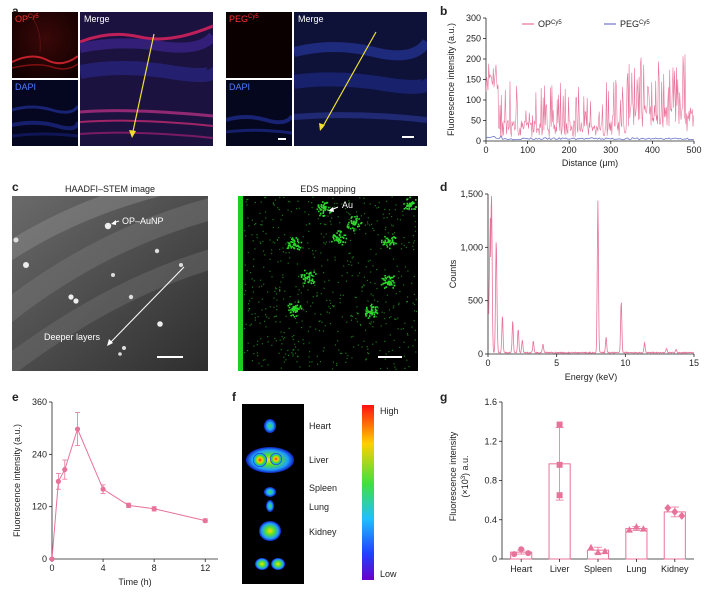 The width and height of the screenshot is (713, 596). What do you see at coordinates (320, 426) in the screenshot?
I see `organ-label-heart: Heart` at bounding box center [320, 426].